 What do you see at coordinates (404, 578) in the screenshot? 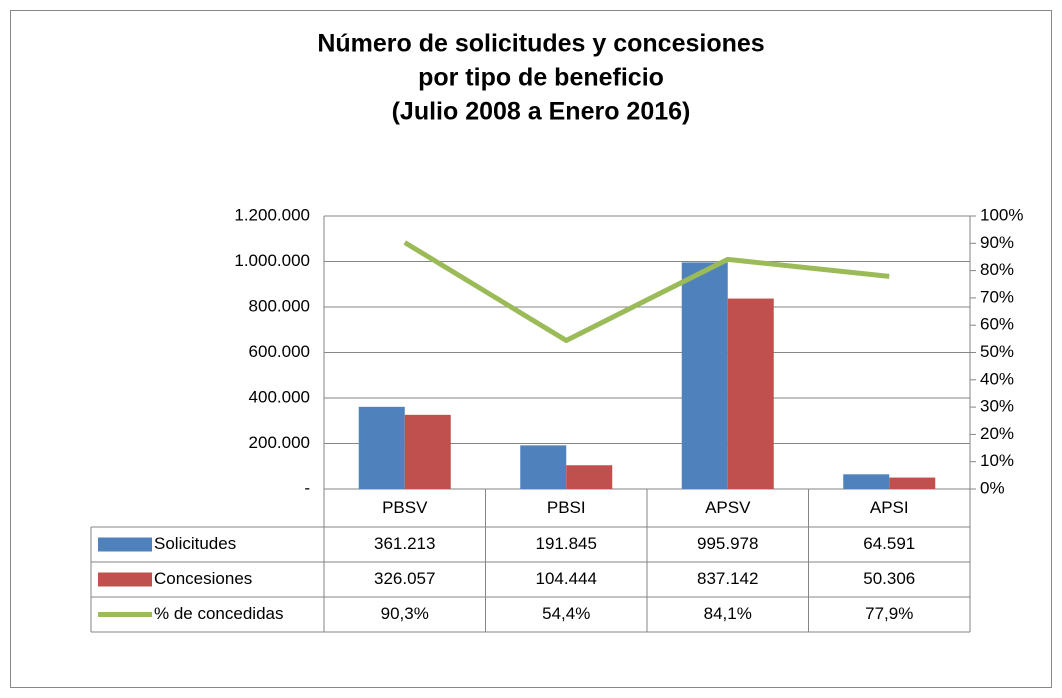
I see `table-value: 326.057` at bounding box center [404, 578].